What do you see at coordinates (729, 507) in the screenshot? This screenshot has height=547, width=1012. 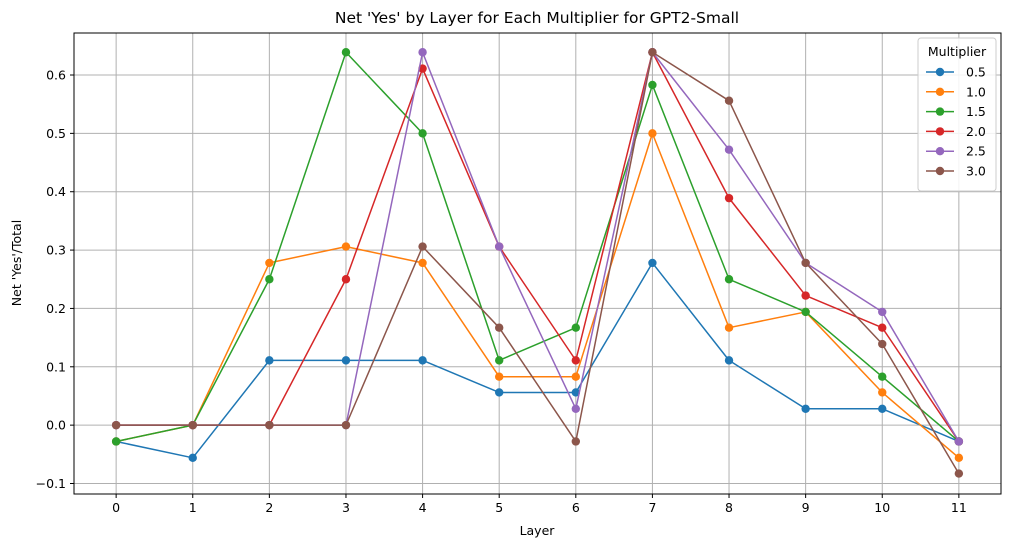 I see `x-tick-label: 8` at bounding box center [729, 507].